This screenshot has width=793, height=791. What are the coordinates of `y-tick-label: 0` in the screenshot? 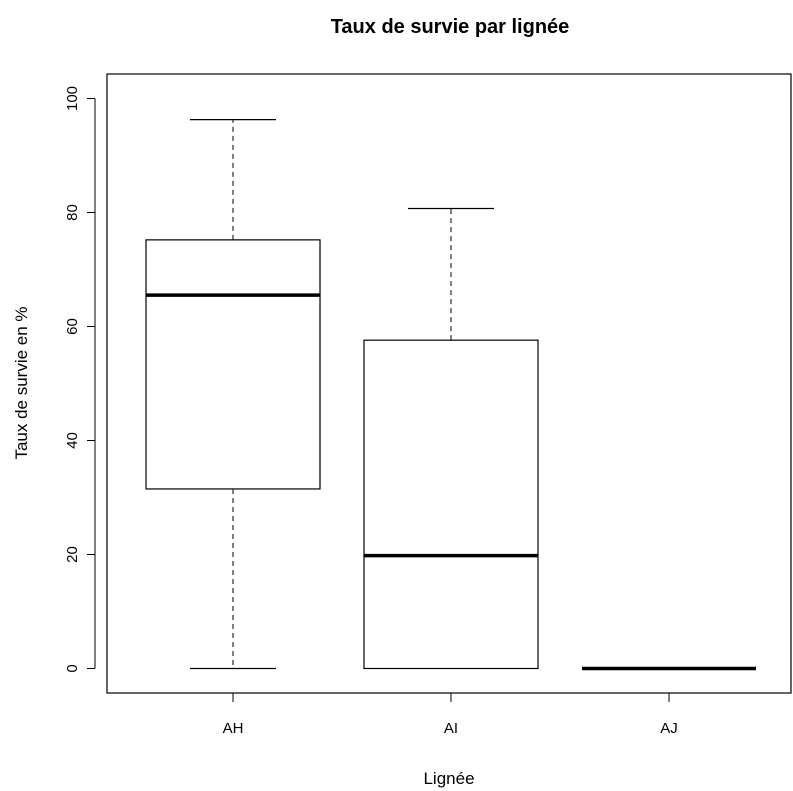 It's located at (72, 668).